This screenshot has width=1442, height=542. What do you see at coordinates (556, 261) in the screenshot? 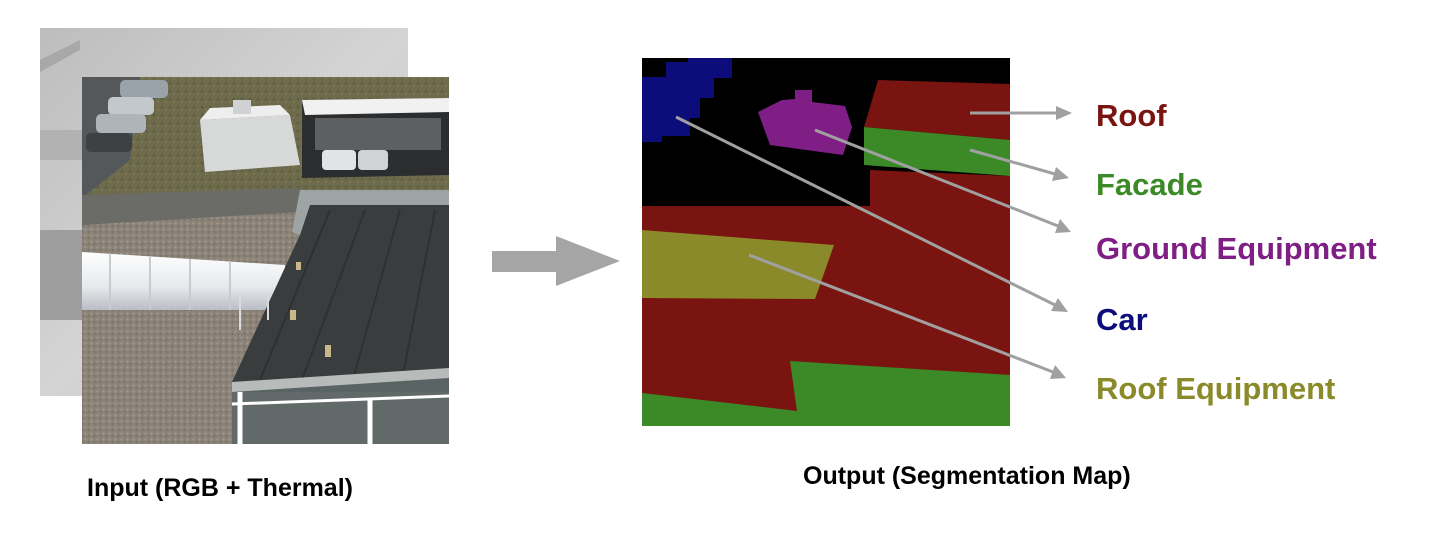
I see `right-arrow-icon` at bounding box center [556, 261].